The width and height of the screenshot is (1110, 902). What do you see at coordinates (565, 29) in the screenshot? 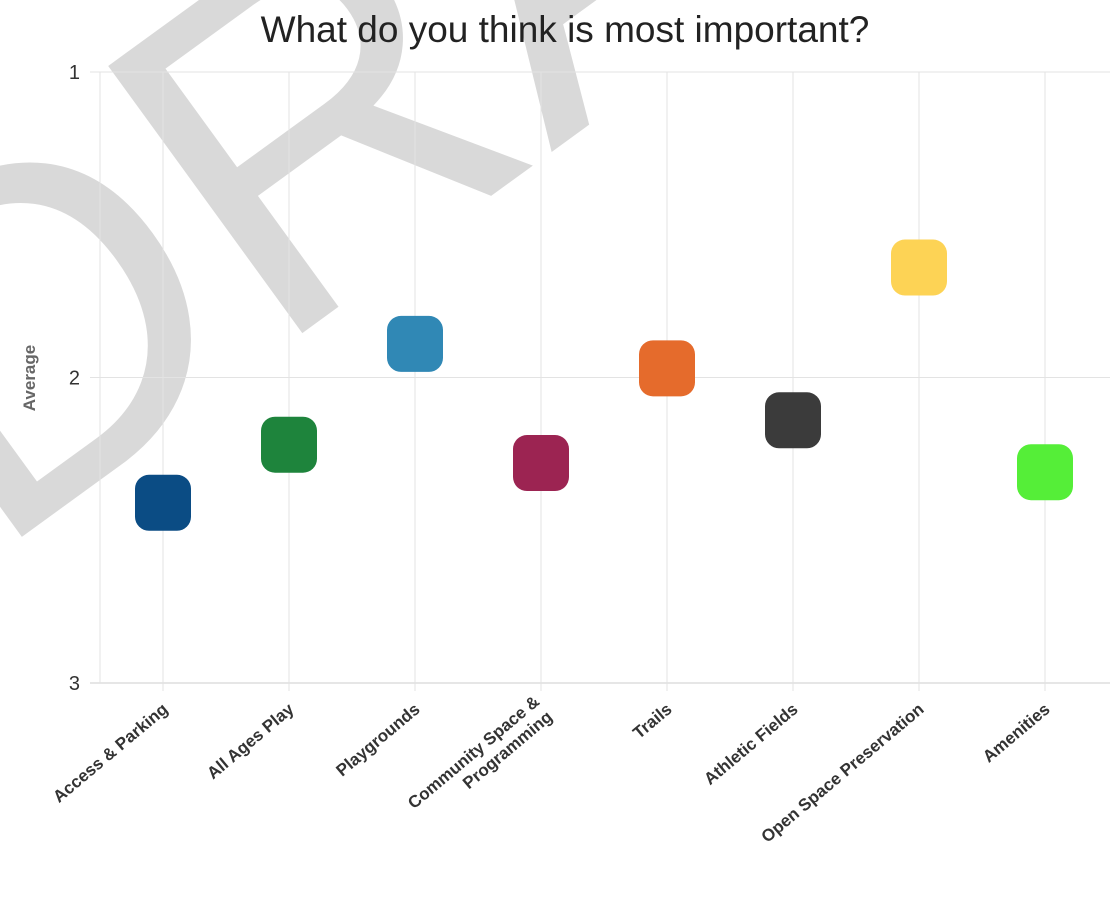
I see `chart-title: What do you think is most important?` at bounding box center [565, 29].